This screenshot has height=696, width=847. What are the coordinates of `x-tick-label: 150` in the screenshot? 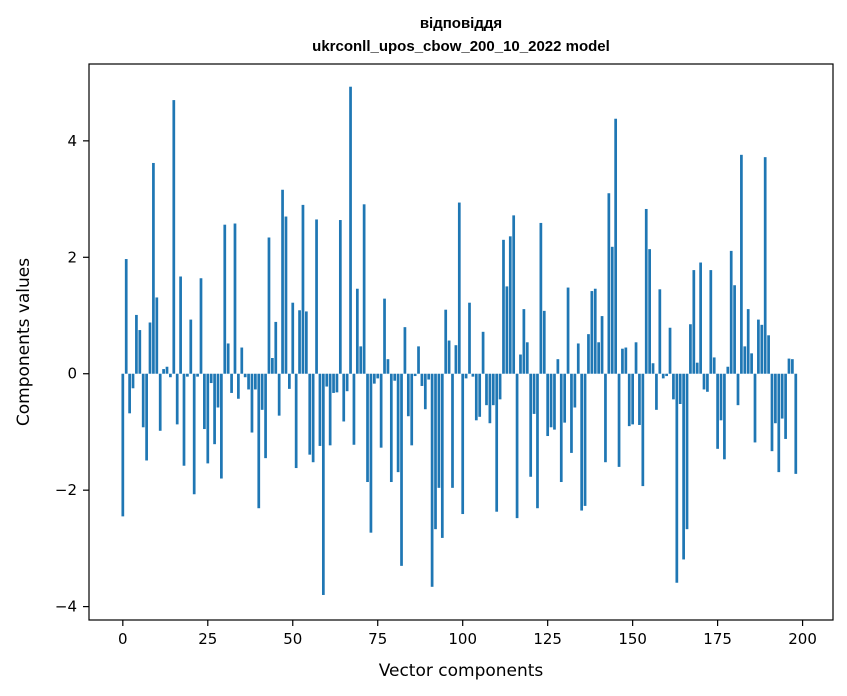 It's located at (632, 639).